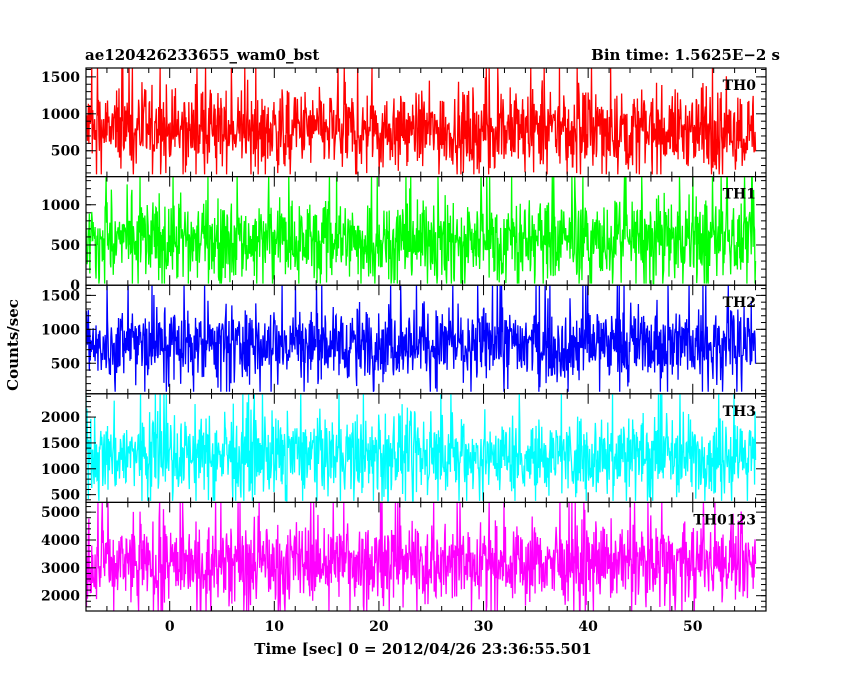  What do you see at coordinates (202, 55) in the screenshot?
I see `chart-title-left: ae120426233655_wam0_bst` at bounding box center [202, 55].